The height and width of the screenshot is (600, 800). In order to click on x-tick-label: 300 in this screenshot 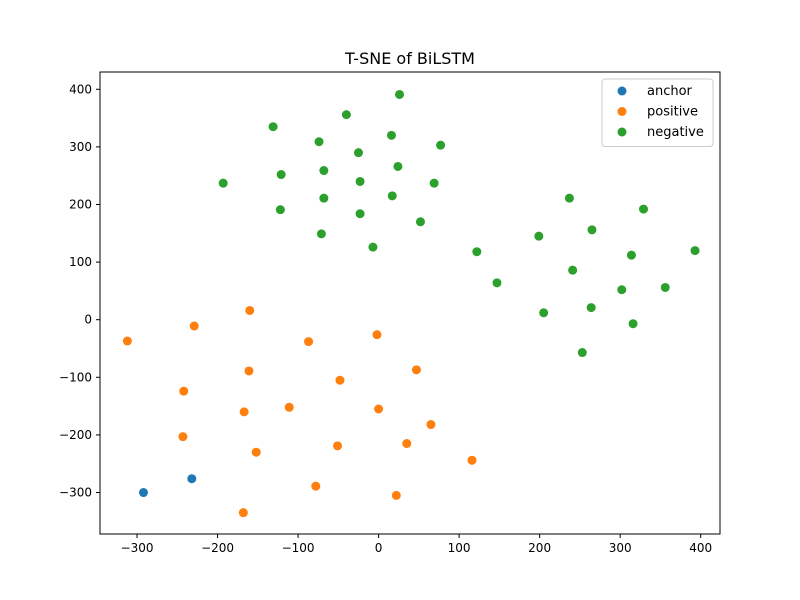, I will do `click(620, 548)`.